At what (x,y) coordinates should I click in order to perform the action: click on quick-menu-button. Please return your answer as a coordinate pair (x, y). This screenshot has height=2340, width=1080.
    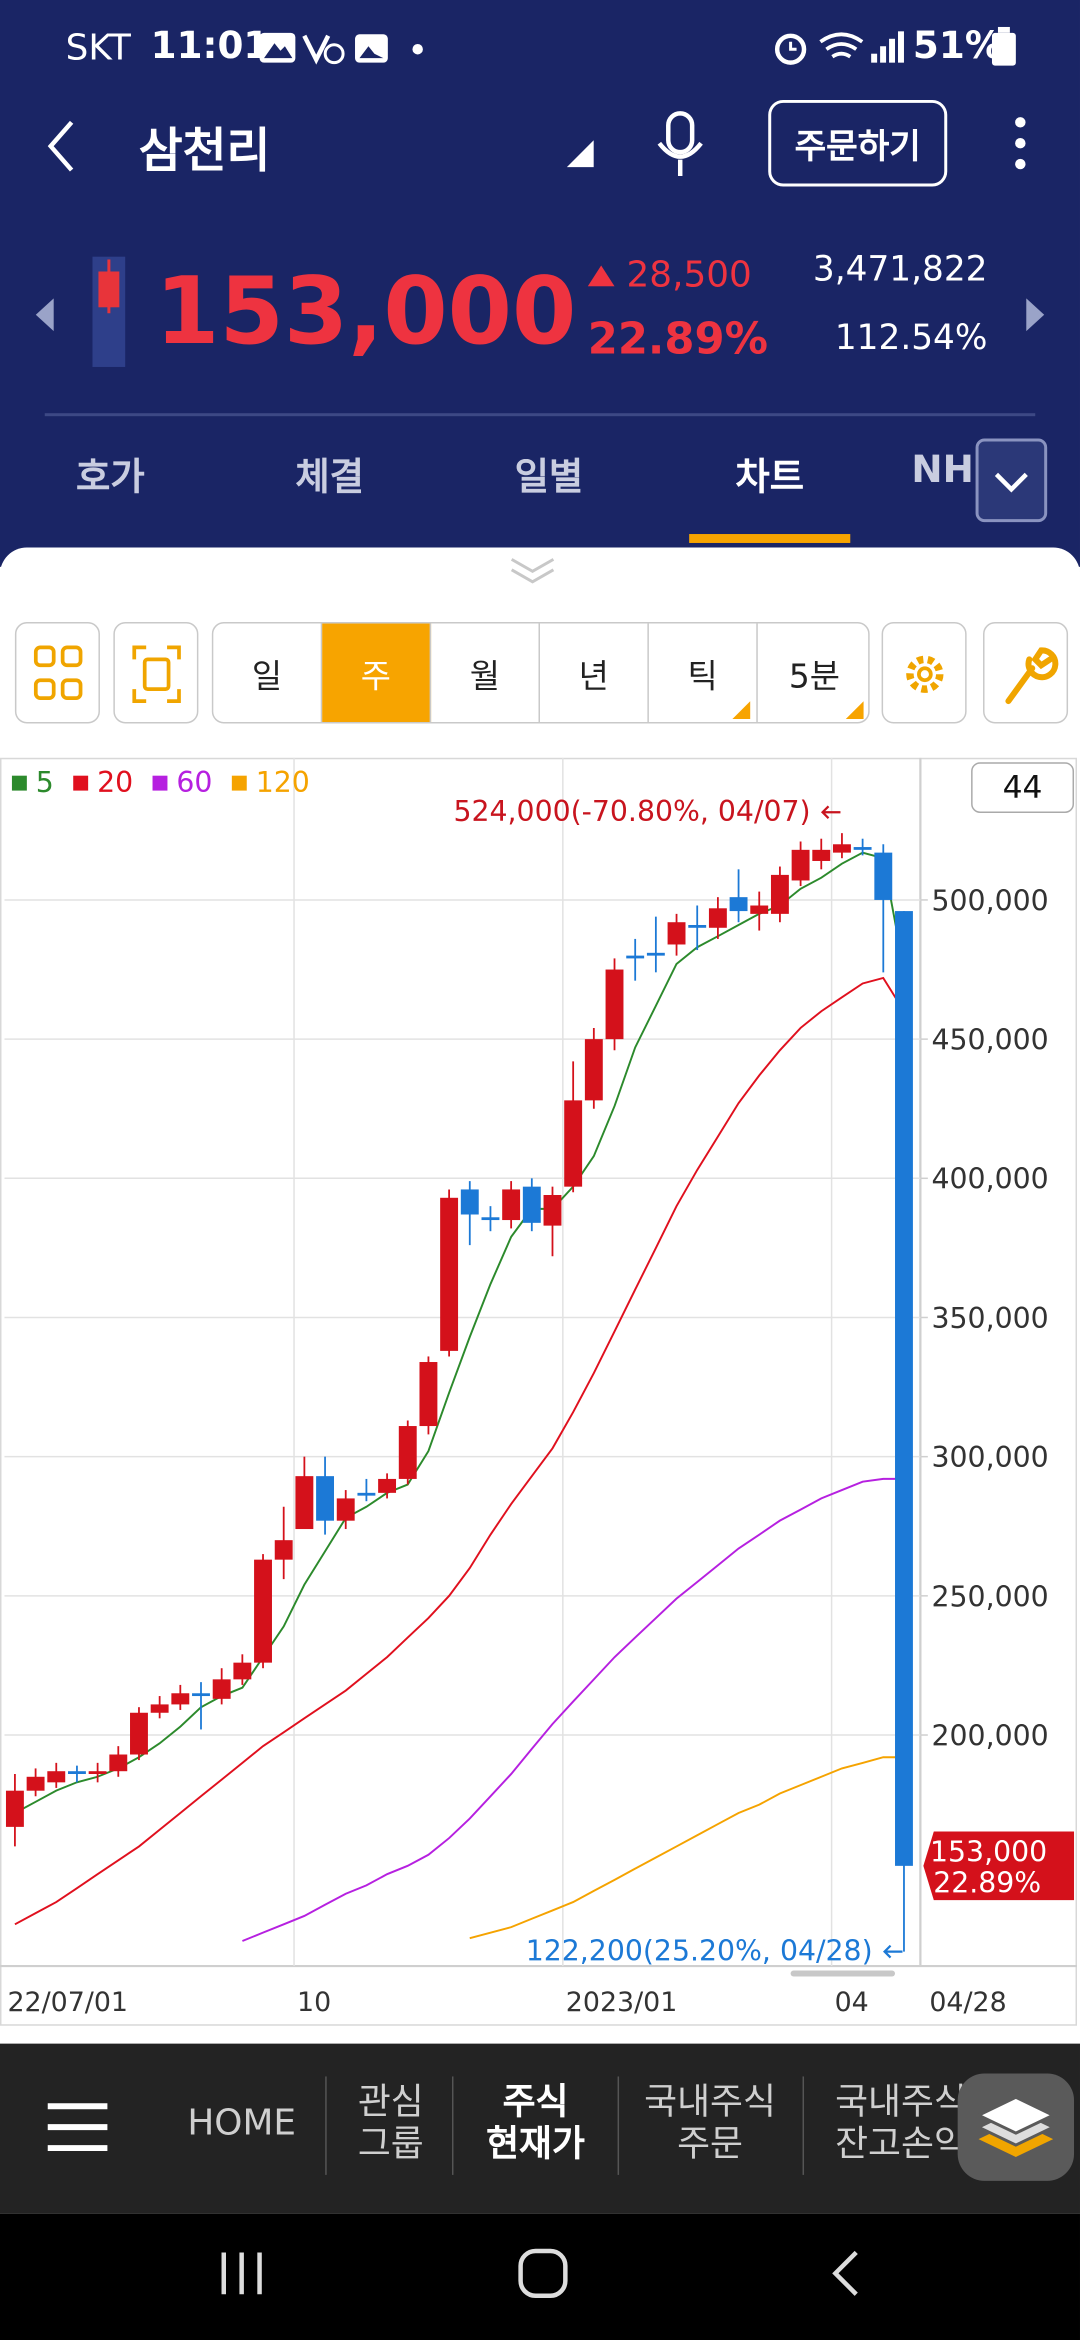
    Looking at the image, I should click on (1016, 2127).